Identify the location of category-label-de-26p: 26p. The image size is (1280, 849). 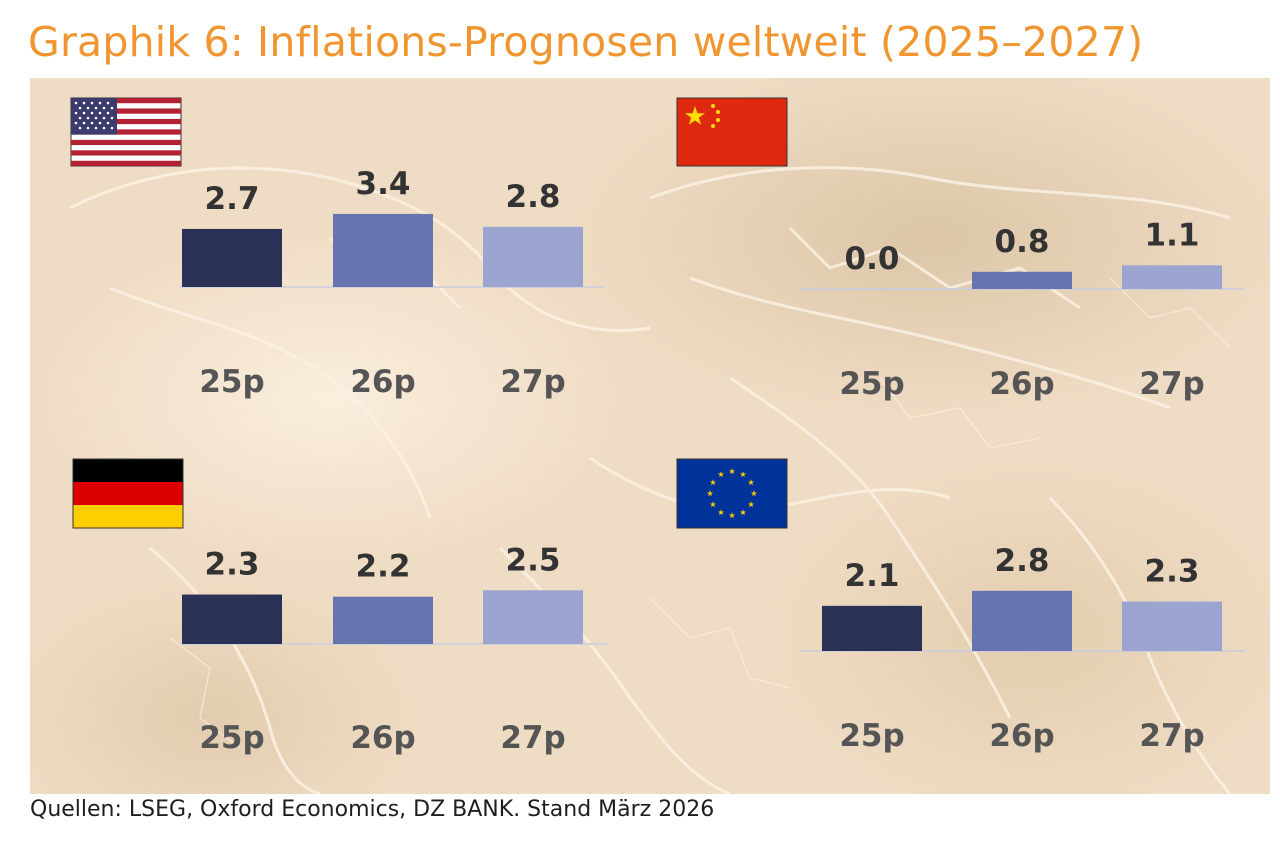
(382, 738).